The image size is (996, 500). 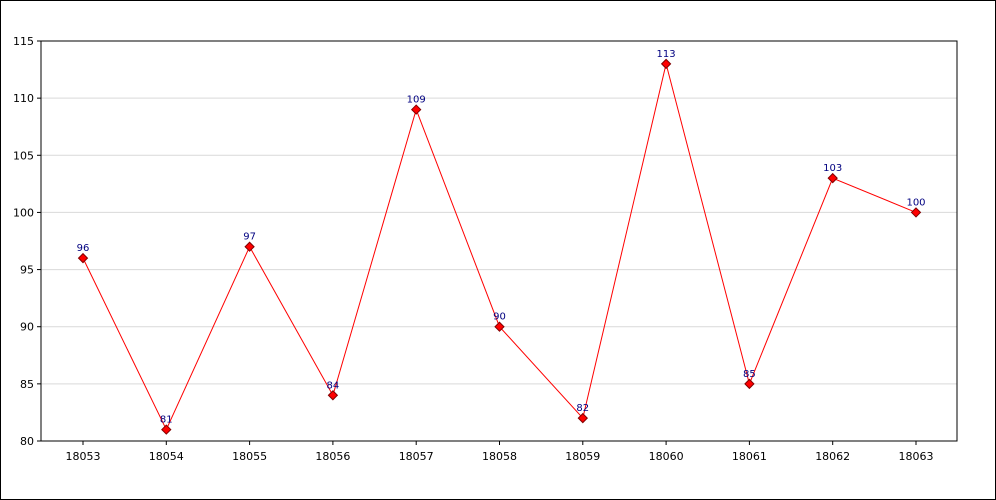 What do you see at coordinates (915, 202) in the screenshot?
I see `data-label: 100` at bounding box center [915, 202].